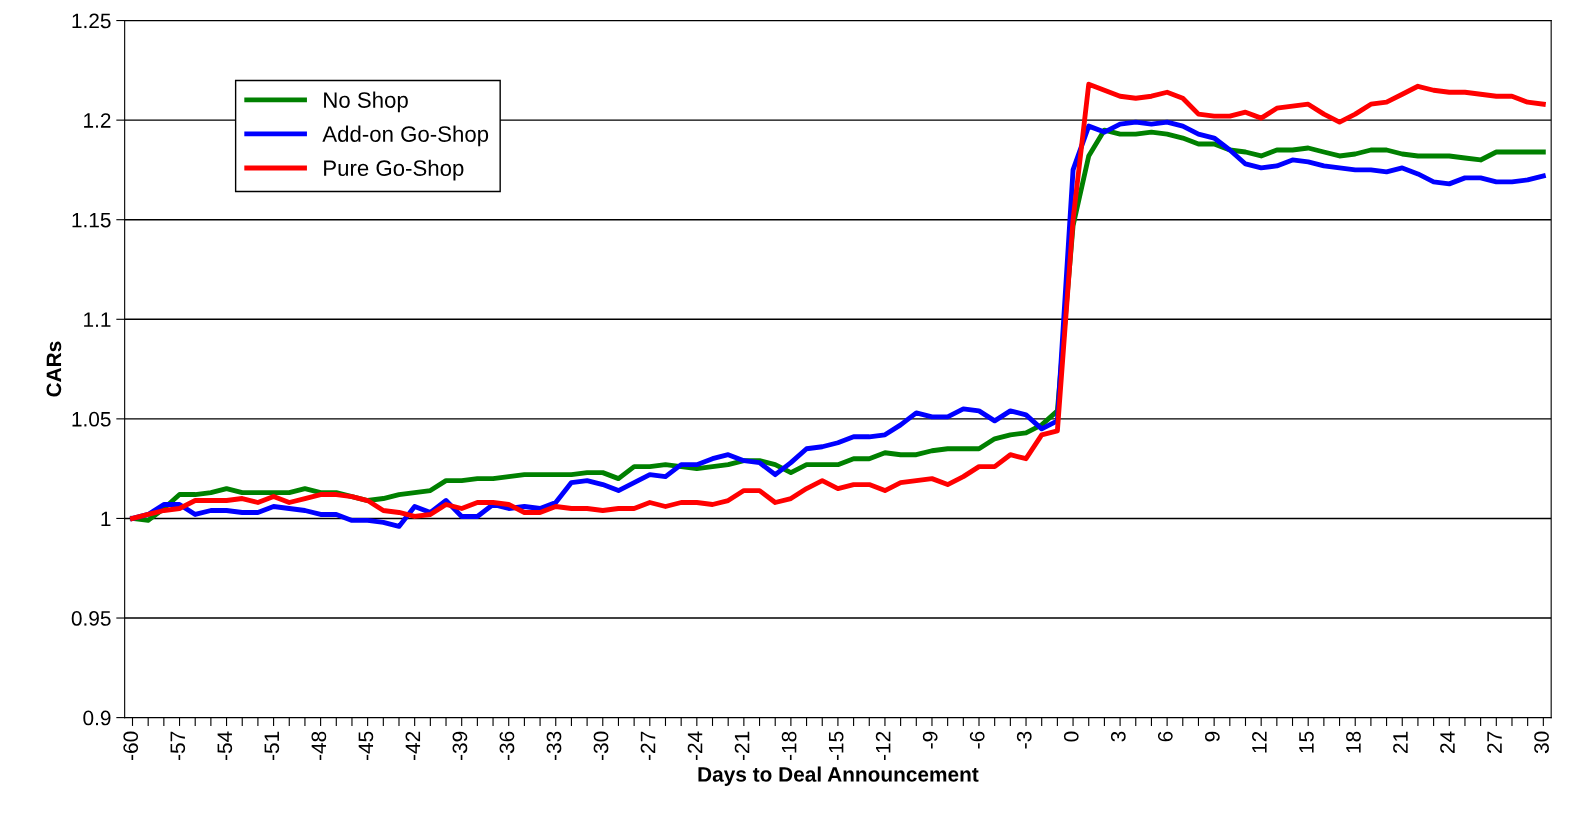 The image size is (1578, 822). Describe the element at coordinates (91, 220) in the screenshot. I see `y-tick-label: 1.15` at that location.